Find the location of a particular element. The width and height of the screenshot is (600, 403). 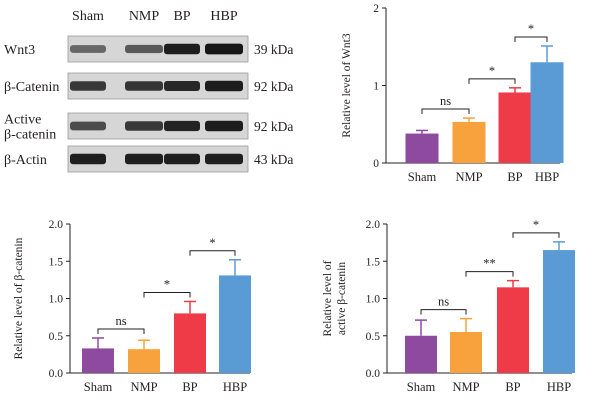

mw-label-beta-actin: 43 kDa is located at coordinates (273, 159).